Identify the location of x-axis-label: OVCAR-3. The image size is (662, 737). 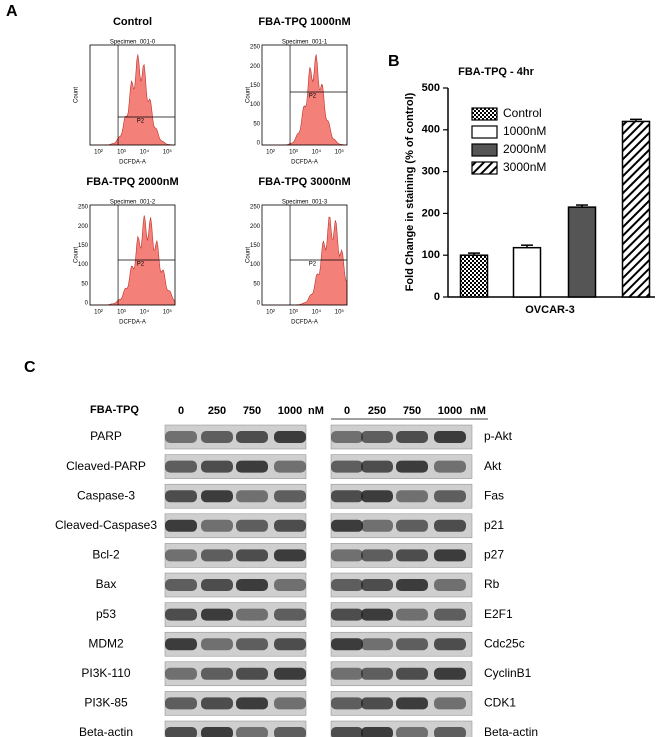
(550, 310).